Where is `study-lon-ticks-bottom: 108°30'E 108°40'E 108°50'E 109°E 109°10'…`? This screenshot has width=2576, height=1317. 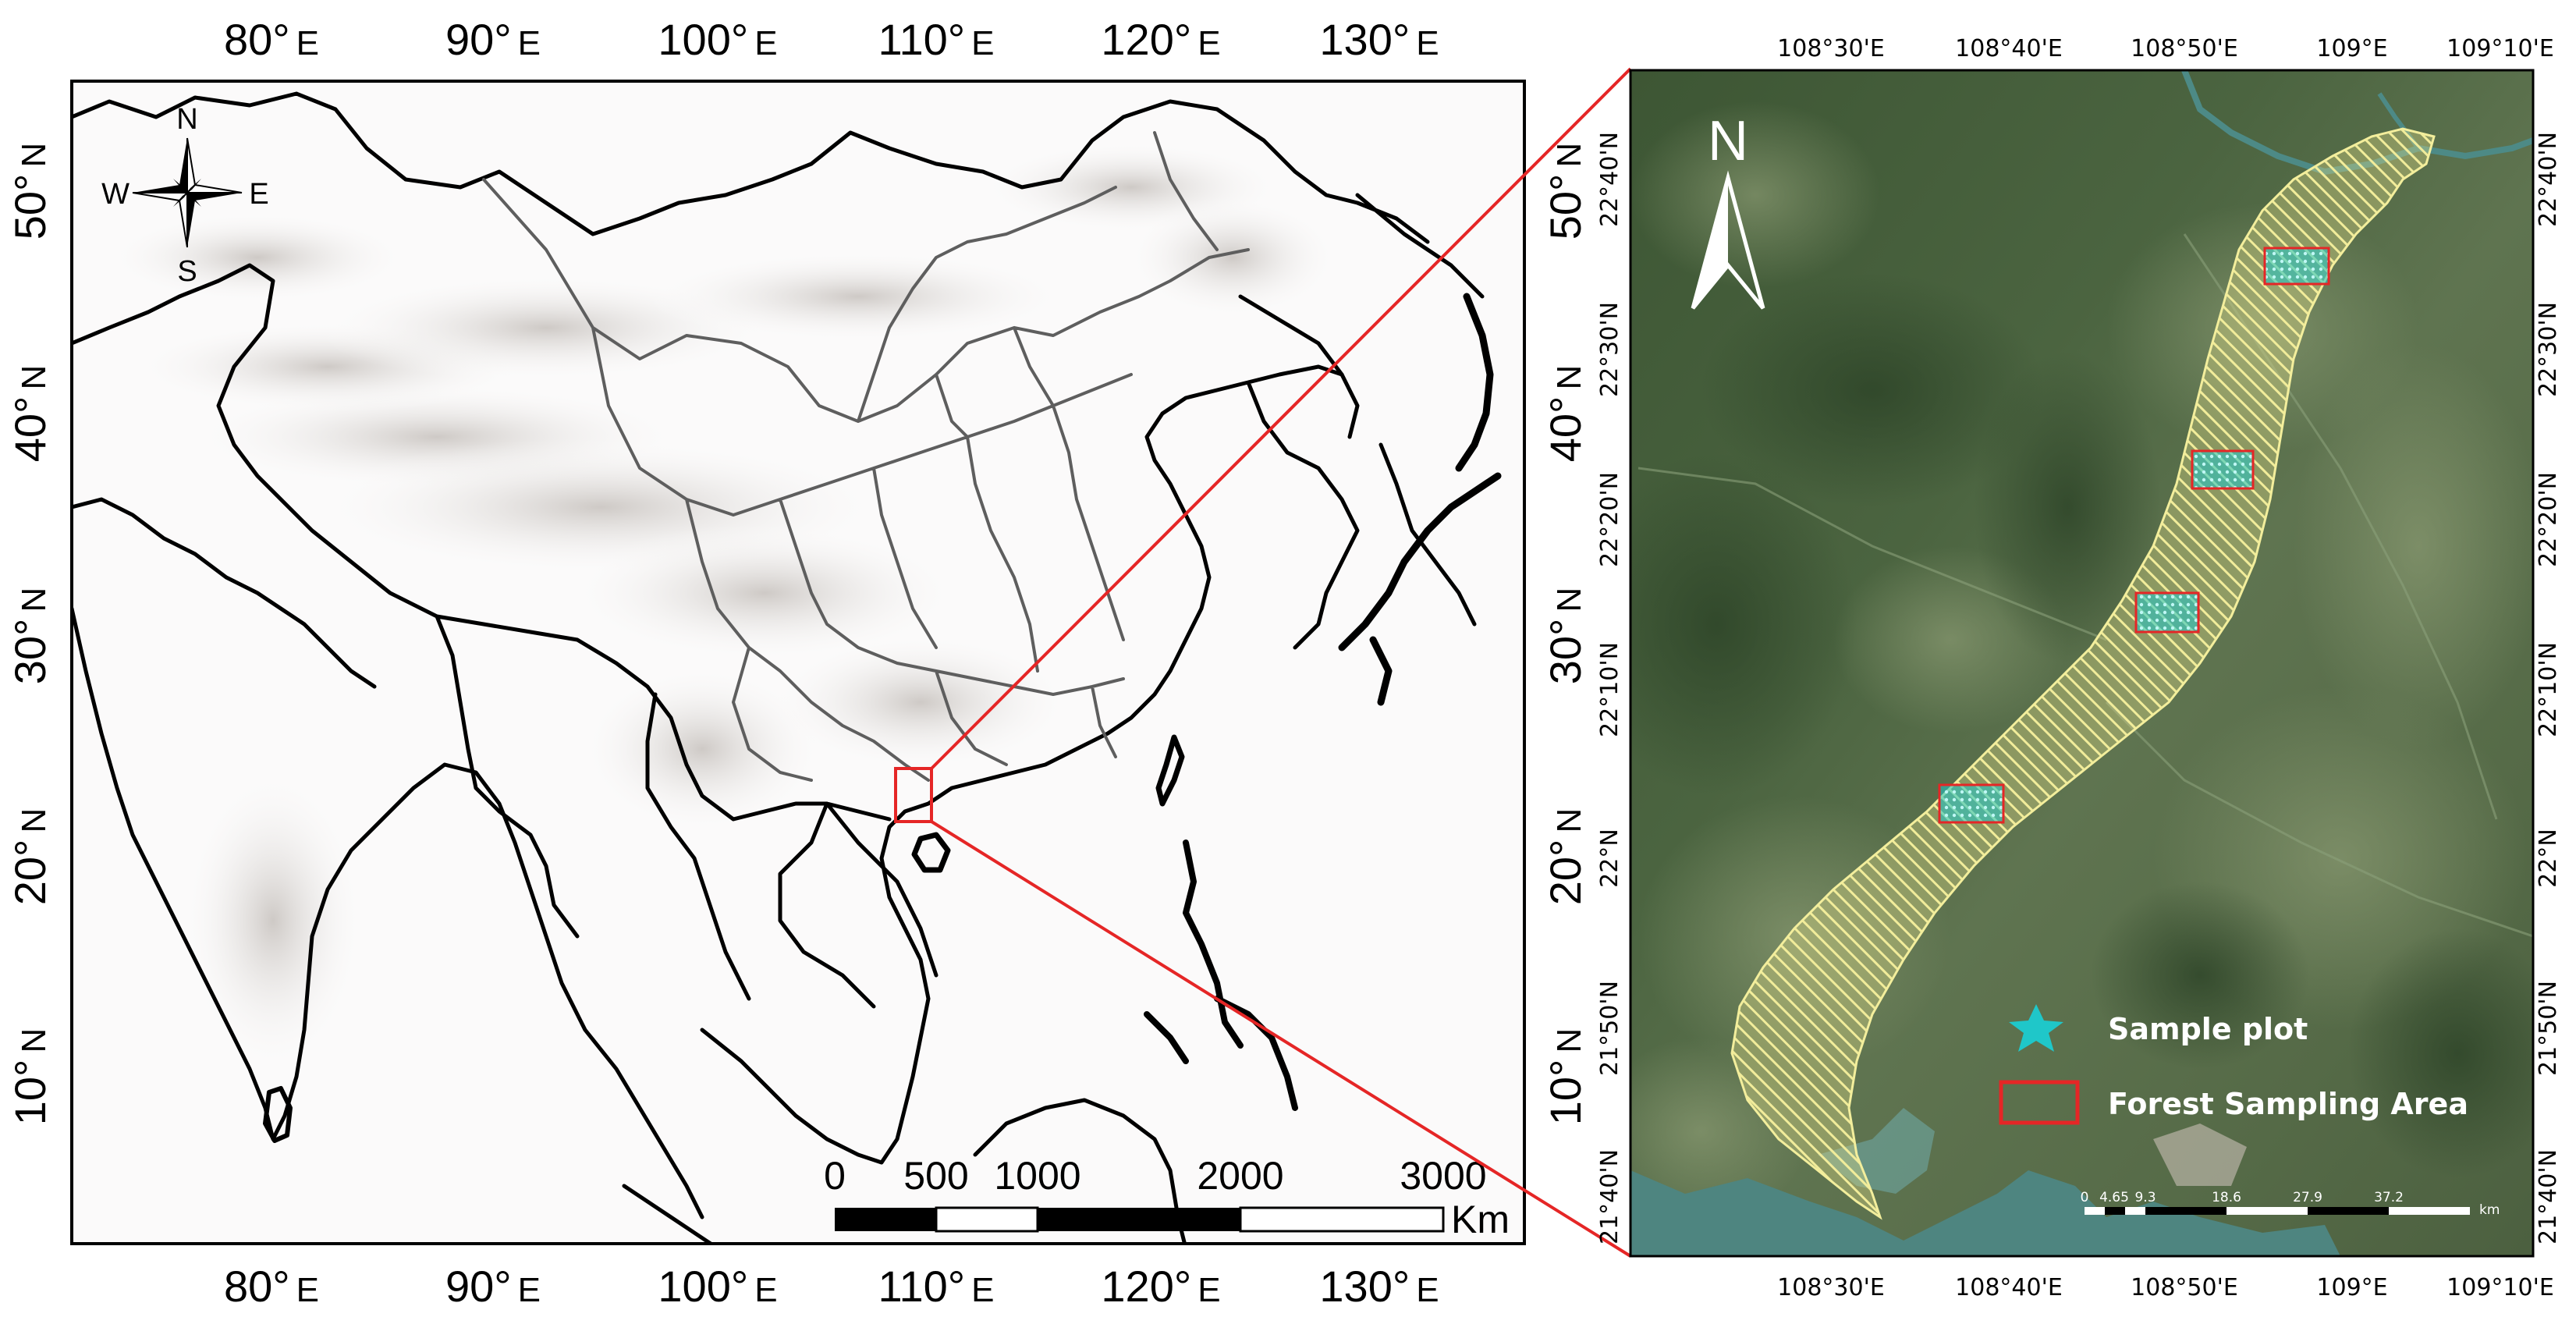 study-lon-ticks-bottom: 108°30'E 108°40'E 108°50'E 109°E 109°10'… is located at coordinates (2165, 1287).